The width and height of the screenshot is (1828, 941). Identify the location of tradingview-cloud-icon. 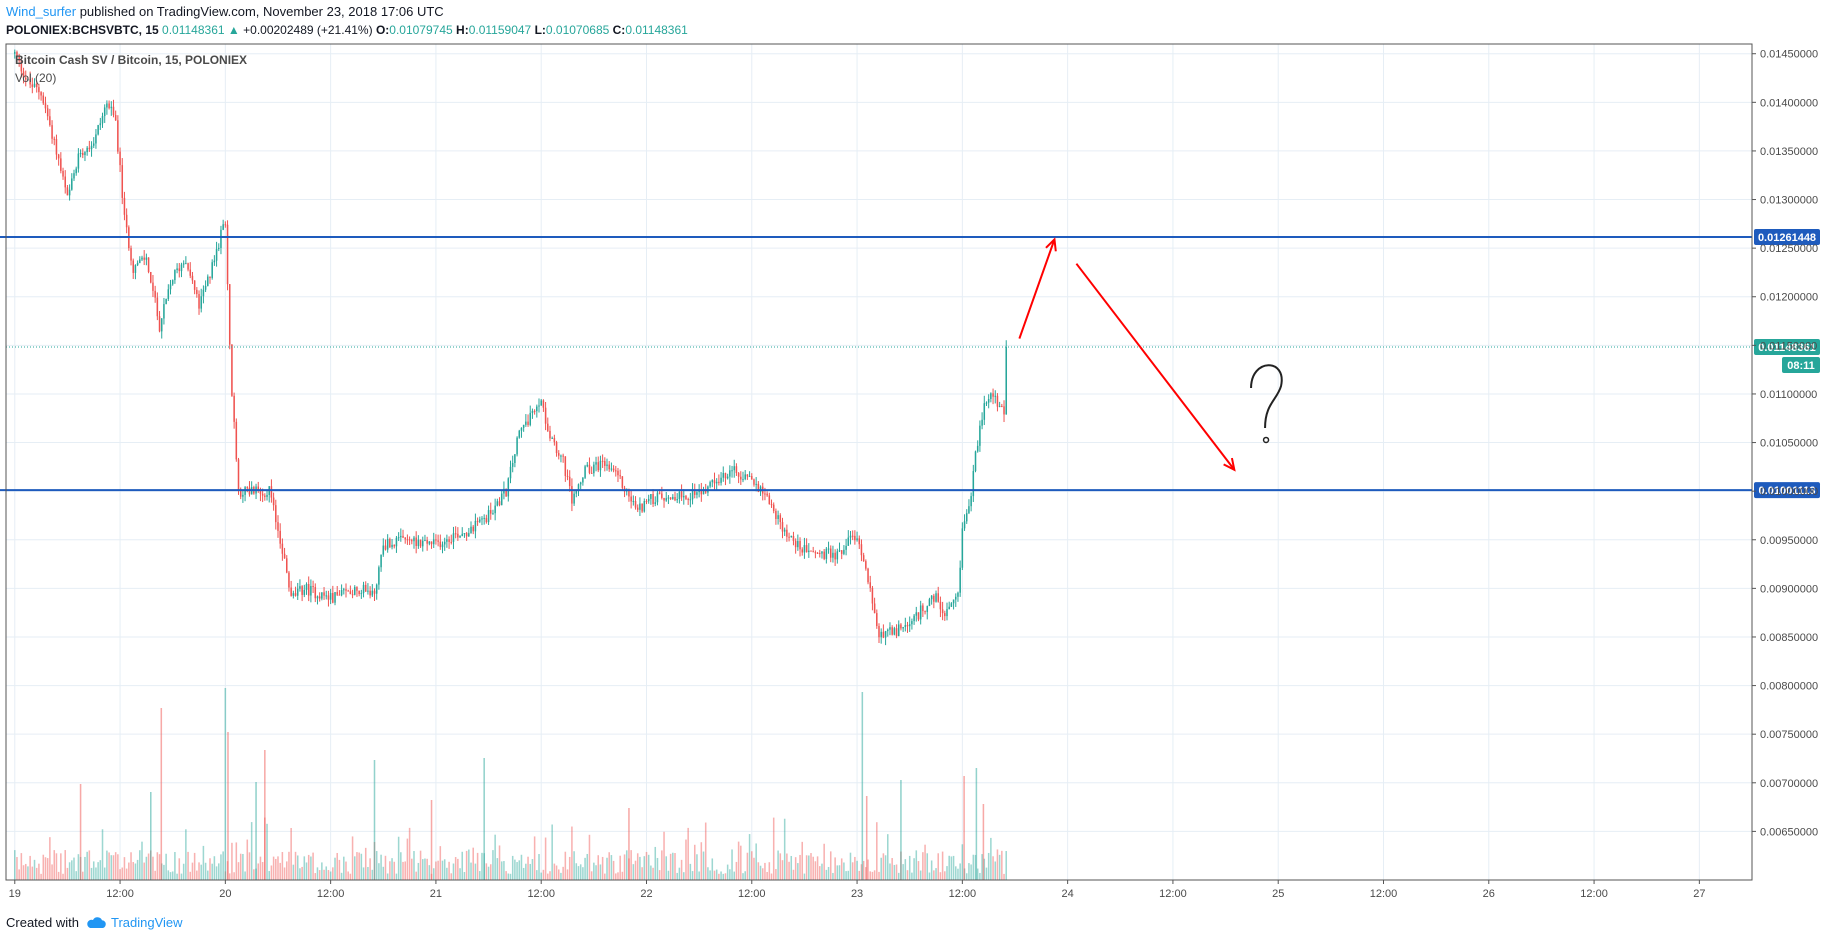
(96, 922).